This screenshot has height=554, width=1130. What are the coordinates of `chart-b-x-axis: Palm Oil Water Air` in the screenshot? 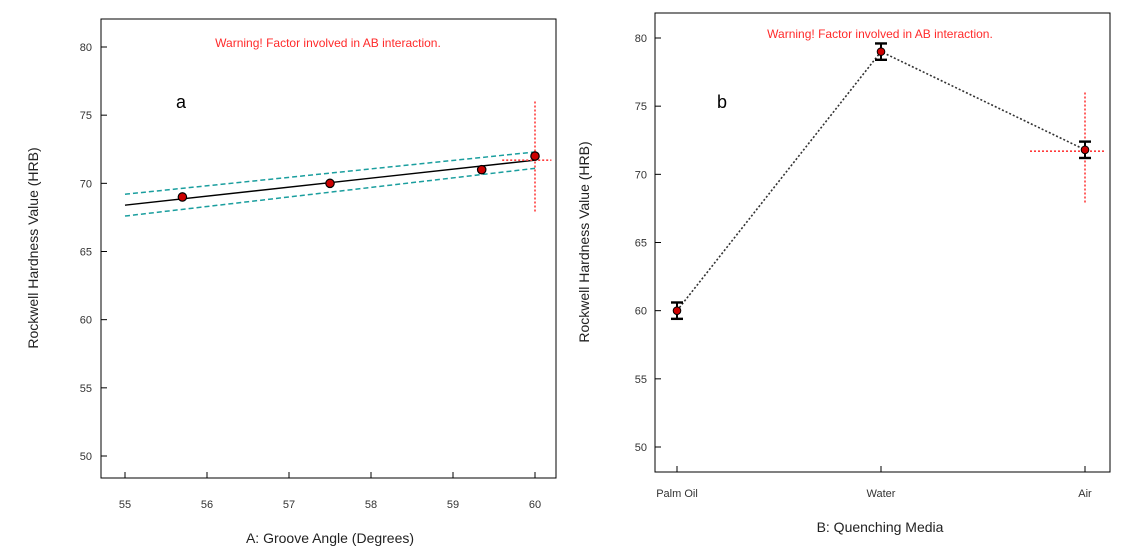 It's located at (874, 483).